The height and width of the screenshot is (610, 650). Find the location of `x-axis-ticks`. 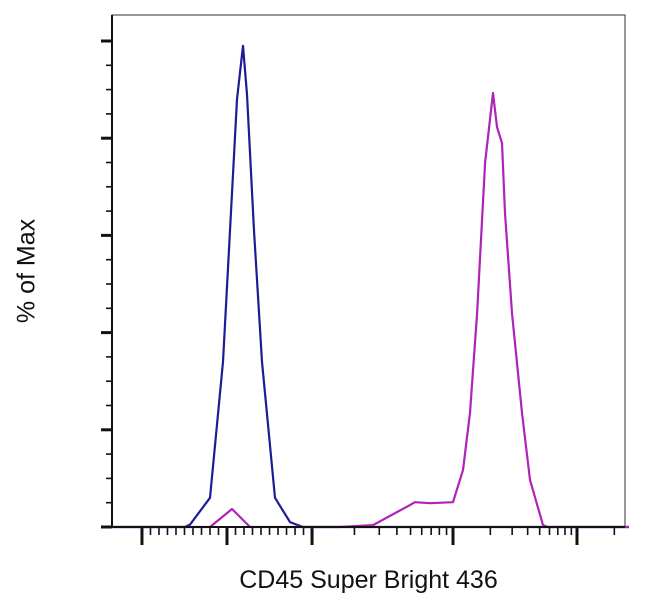

x-axis-ticks is located at coordinates (378, 536).